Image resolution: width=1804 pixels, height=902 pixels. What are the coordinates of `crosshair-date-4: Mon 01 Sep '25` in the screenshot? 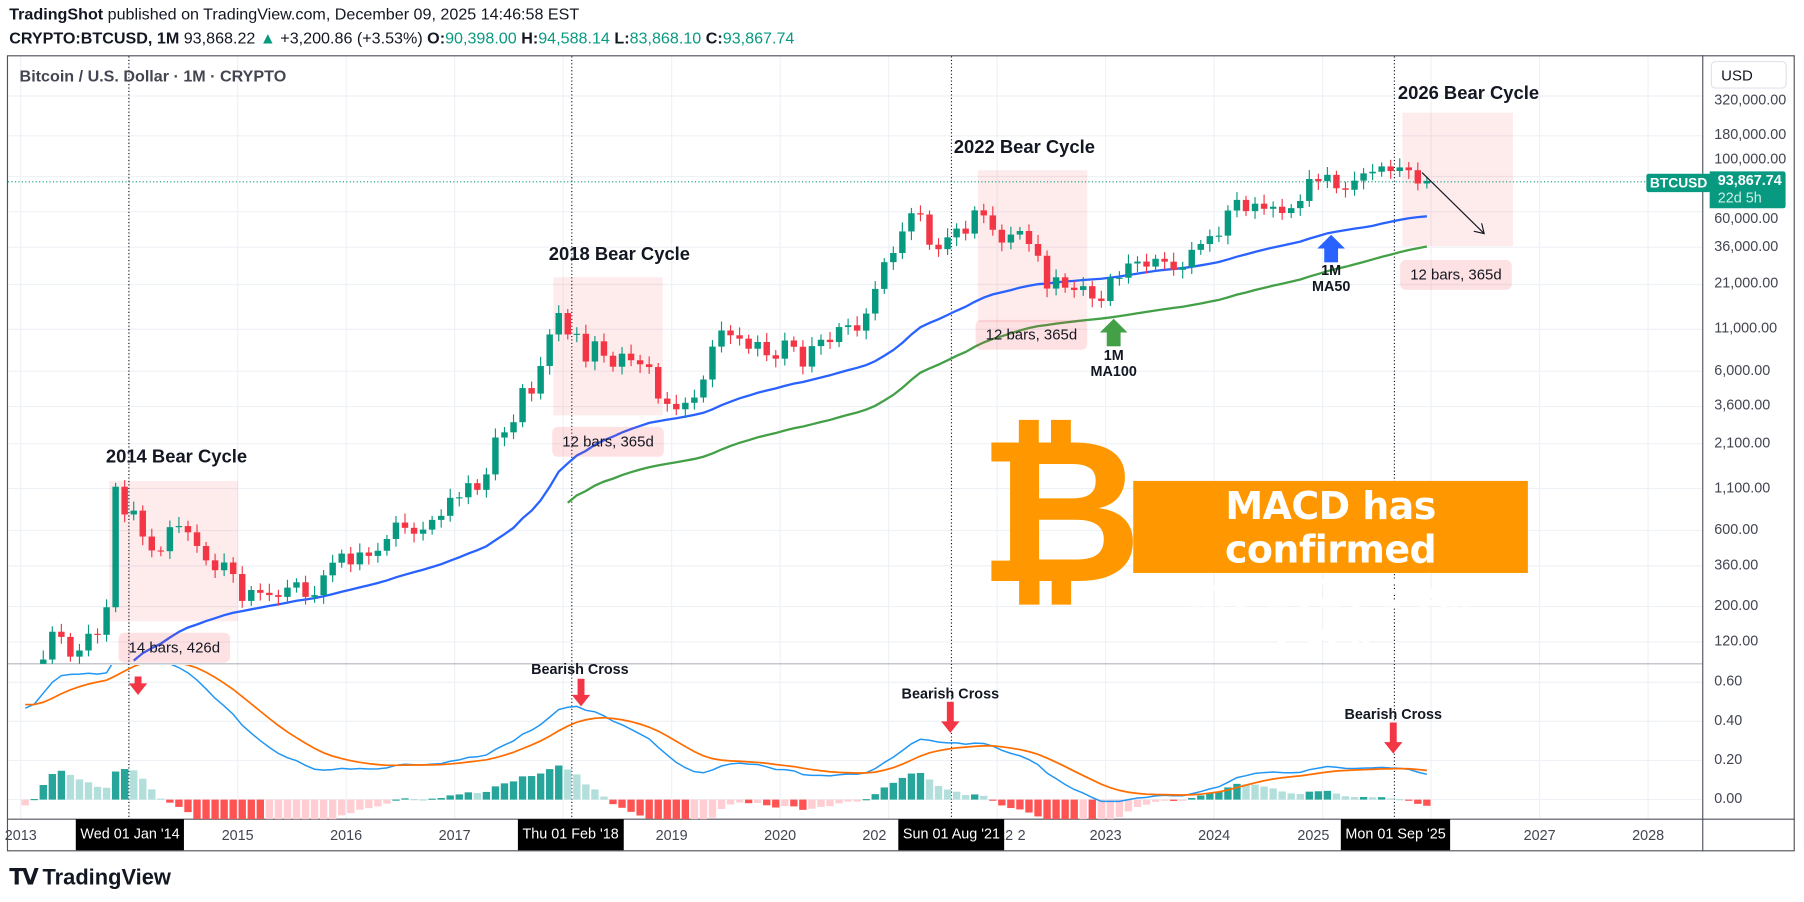 It's located at (1395, 835).